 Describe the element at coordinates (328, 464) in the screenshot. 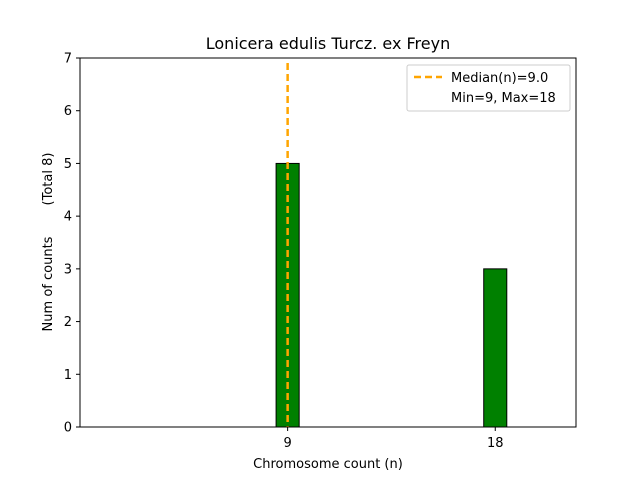

I see `x-axis-label: Chromosome count (n)` at that location.